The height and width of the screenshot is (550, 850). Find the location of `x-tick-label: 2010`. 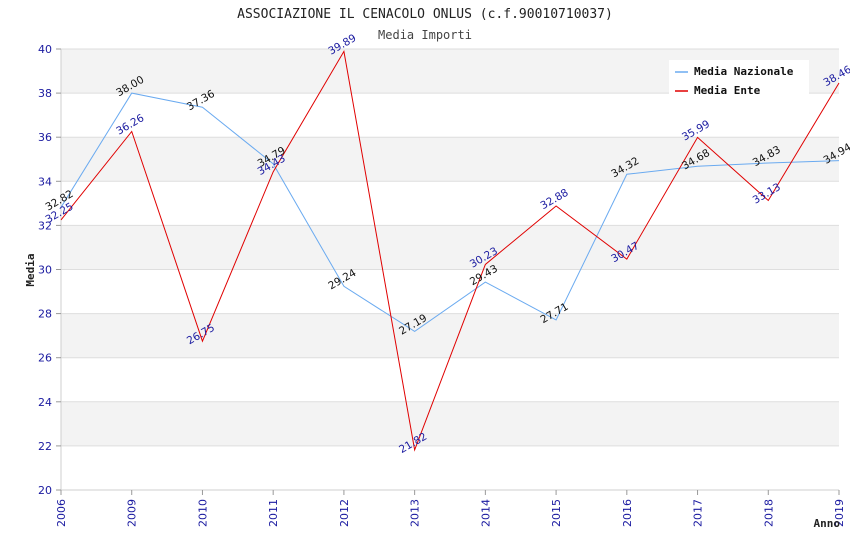

x-tick-label: 2010 is located at coordinates (202, 513).